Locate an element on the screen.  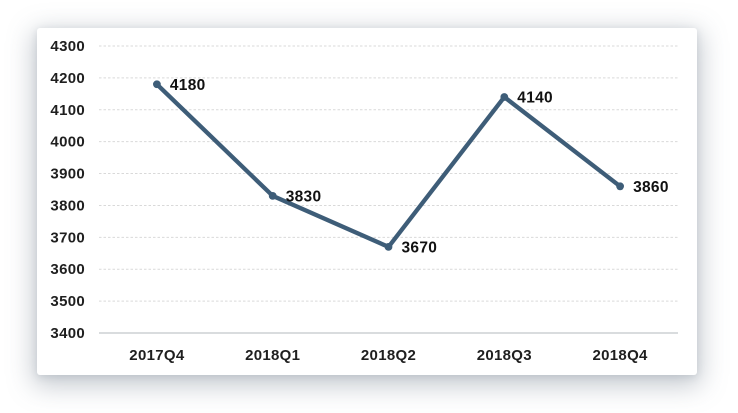
y-axis-tick-label: 3600 is located at coordinates (67, 269).